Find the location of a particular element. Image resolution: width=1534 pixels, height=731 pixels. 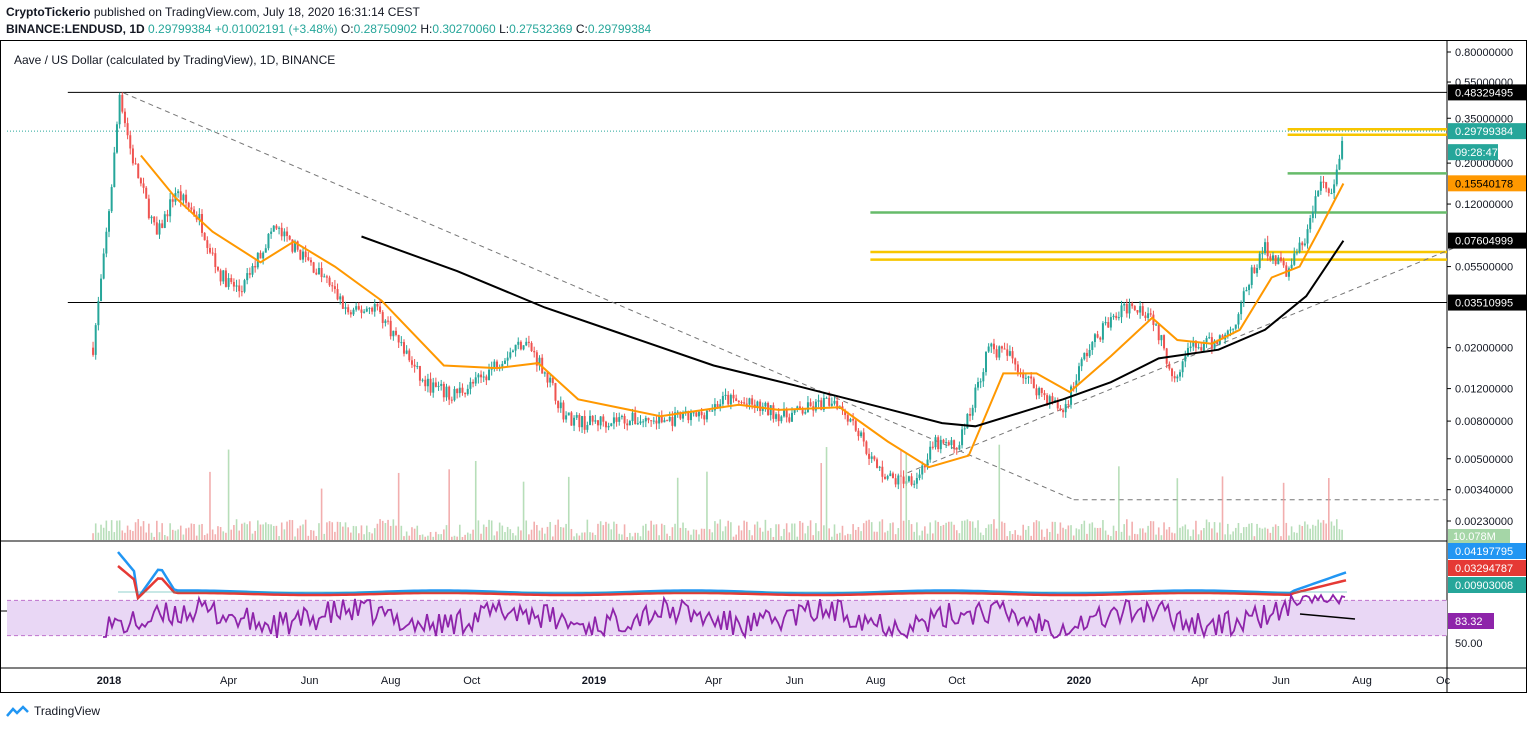

x-tick-label: 2018 is located at coordinates (109, 681).